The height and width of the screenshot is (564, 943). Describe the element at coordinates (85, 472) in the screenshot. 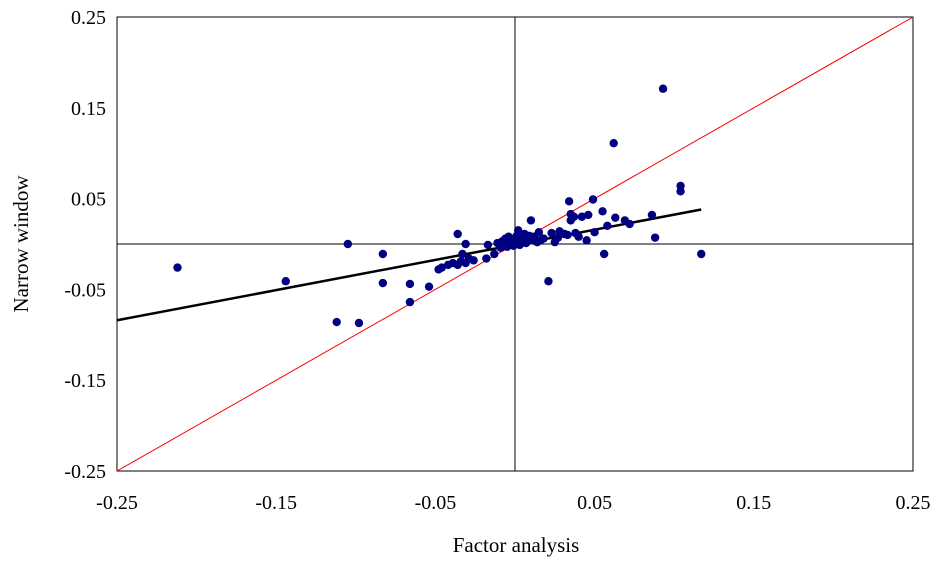

I see `y-tick-label: -0.25` at that location.